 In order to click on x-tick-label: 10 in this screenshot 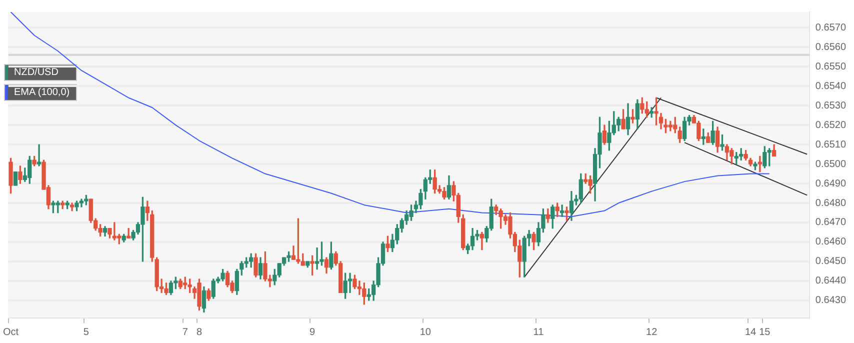, I will do `click(426, 332)`.